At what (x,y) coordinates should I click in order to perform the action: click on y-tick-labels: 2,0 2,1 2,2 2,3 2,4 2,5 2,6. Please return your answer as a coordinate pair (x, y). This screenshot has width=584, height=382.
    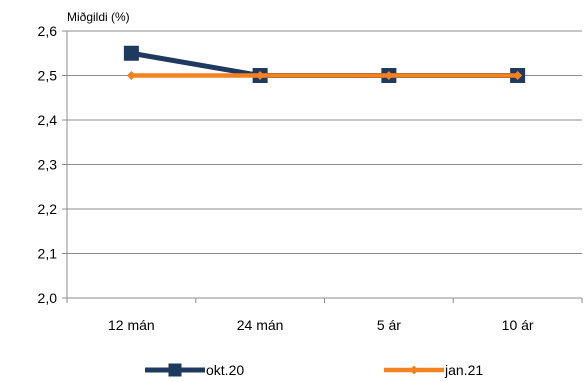
    Looking at the image, I should click on (48, 164).